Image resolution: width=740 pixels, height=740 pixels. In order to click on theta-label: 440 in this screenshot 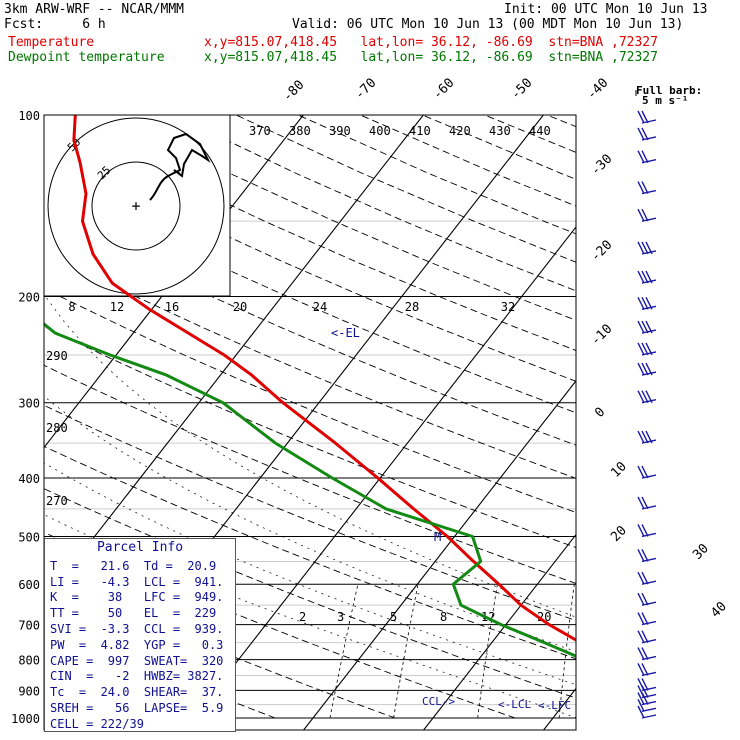, I will do `click(540, 131)`.